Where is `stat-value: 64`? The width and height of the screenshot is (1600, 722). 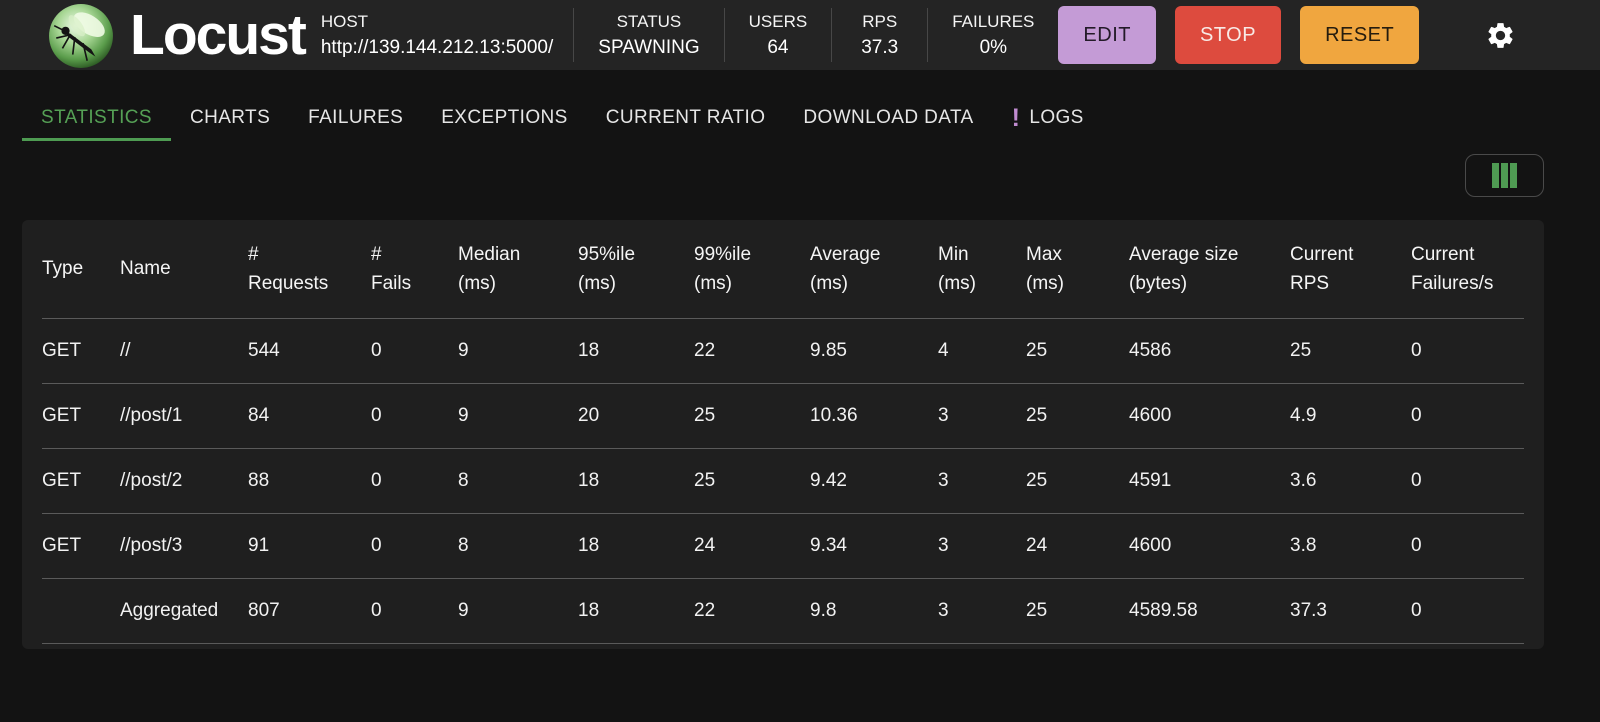
stat-value: 64 is located at coordinates (778, 47).